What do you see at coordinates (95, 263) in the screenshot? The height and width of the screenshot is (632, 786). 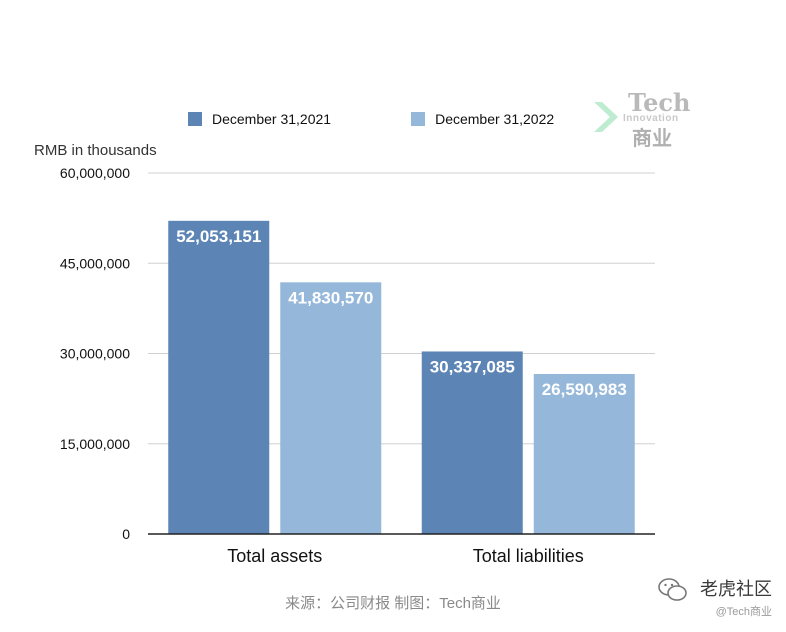 I see `y-tick-label: 45,000,000` at bounding box center [95, 263].